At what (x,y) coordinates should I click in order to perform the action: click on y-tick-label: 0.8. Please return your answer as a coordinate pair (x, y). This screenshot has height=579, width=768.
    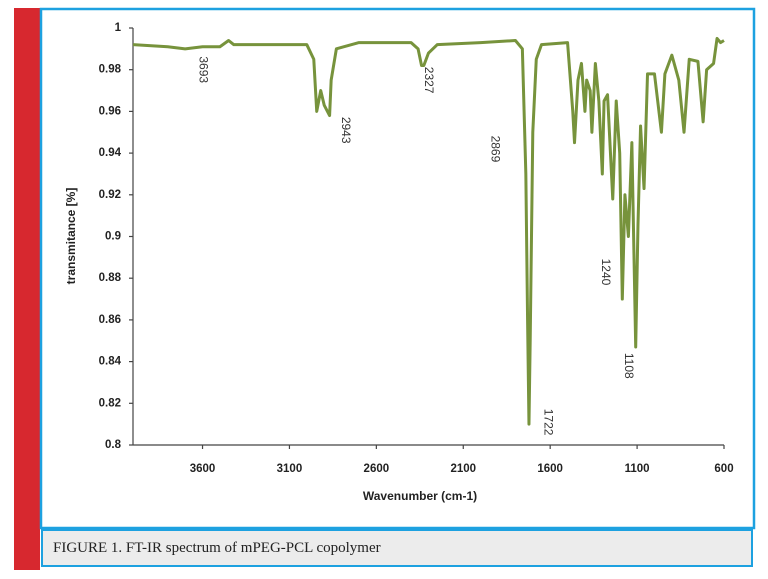
    Looking at the image, I should click on (113, 445).